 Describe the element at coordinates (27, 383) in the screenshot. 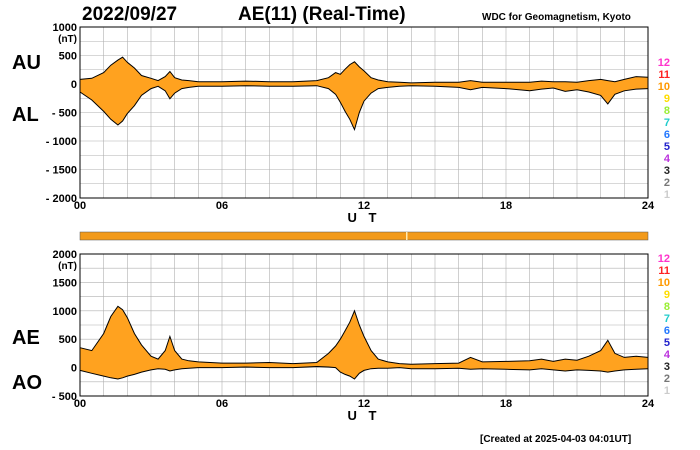

I see `series-label-ao: AO` at that location.